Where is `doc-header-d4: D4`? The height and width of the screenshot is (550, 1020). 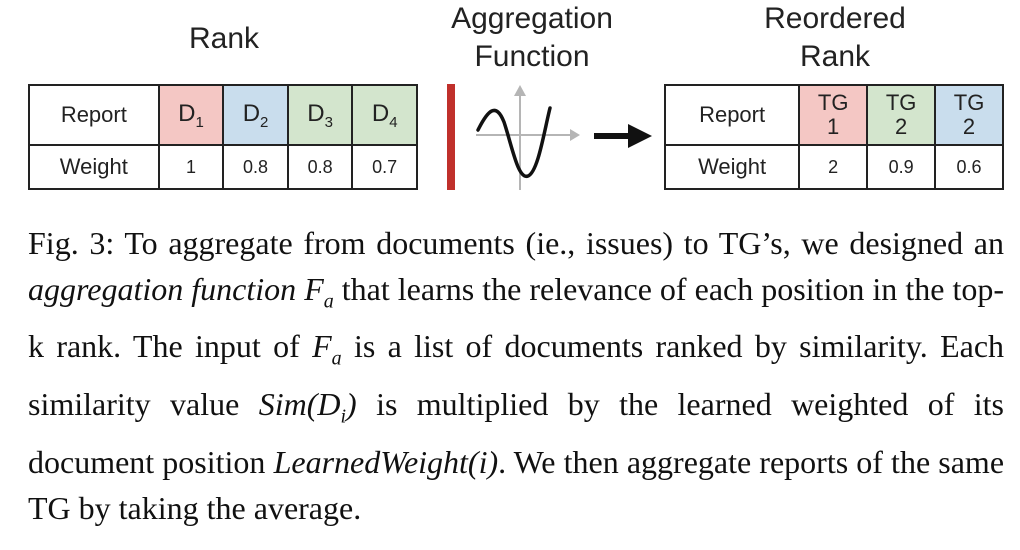 doc-header-d4: D4 is located at coordinates (384, 115).